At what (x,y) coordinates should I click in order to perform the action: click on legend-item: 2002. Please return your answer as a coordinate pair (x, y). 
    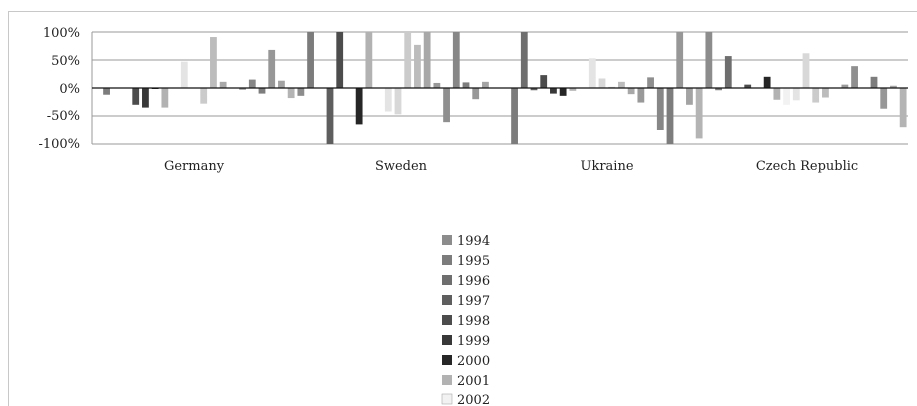
    Looking at the image, I should click on (465, 399).